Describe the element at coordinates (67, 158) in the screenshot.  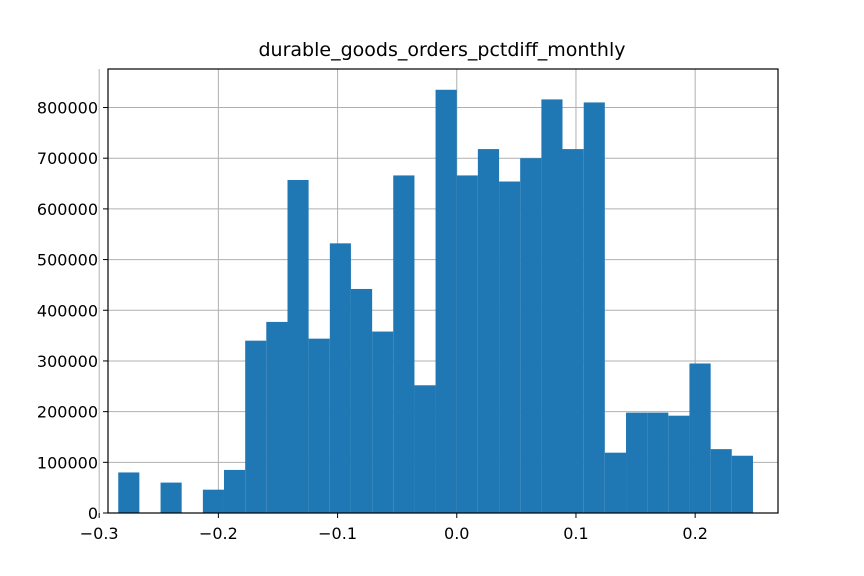
I see `y-tick-label: 700000` at that location.